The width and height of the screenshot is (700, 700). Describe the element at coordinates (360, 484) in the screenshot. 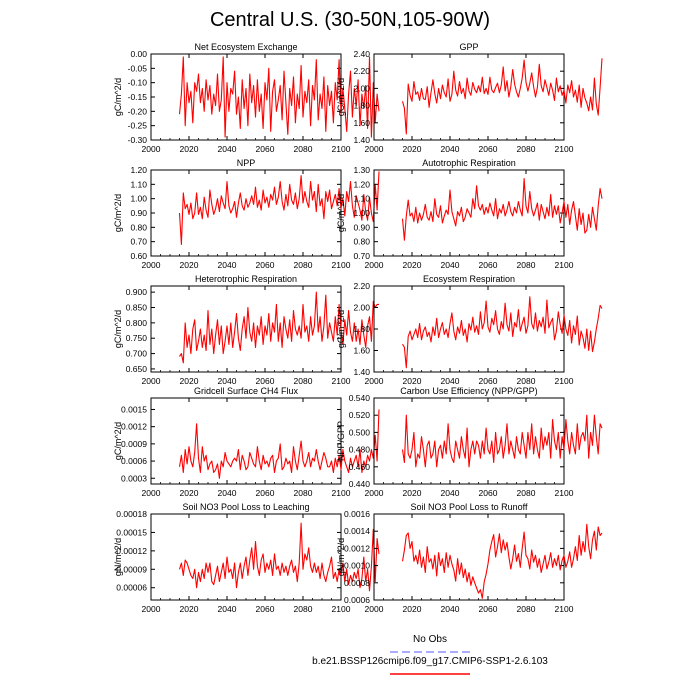

I see `y-tick-label: 0.440` at that location.